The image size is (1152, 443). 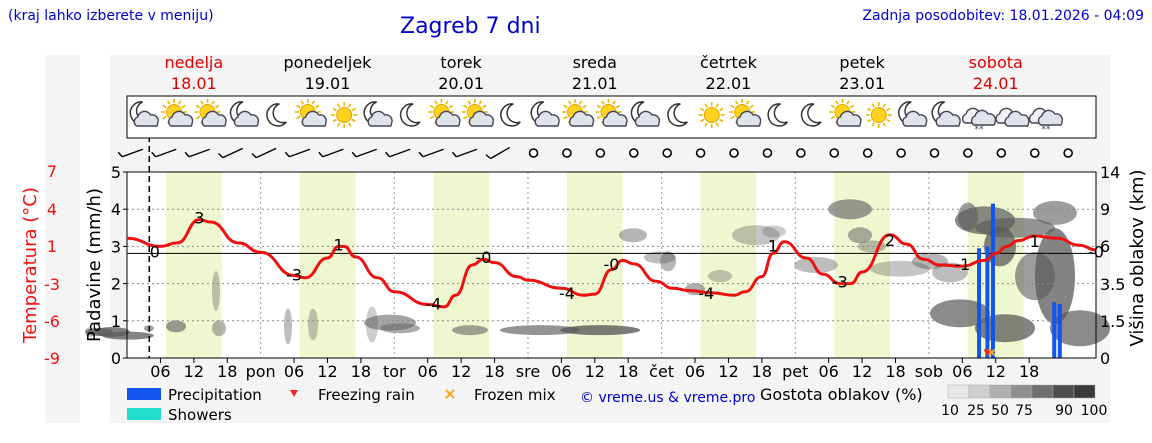 I want to click on day-name: sobota, so click(x=996, y=62).